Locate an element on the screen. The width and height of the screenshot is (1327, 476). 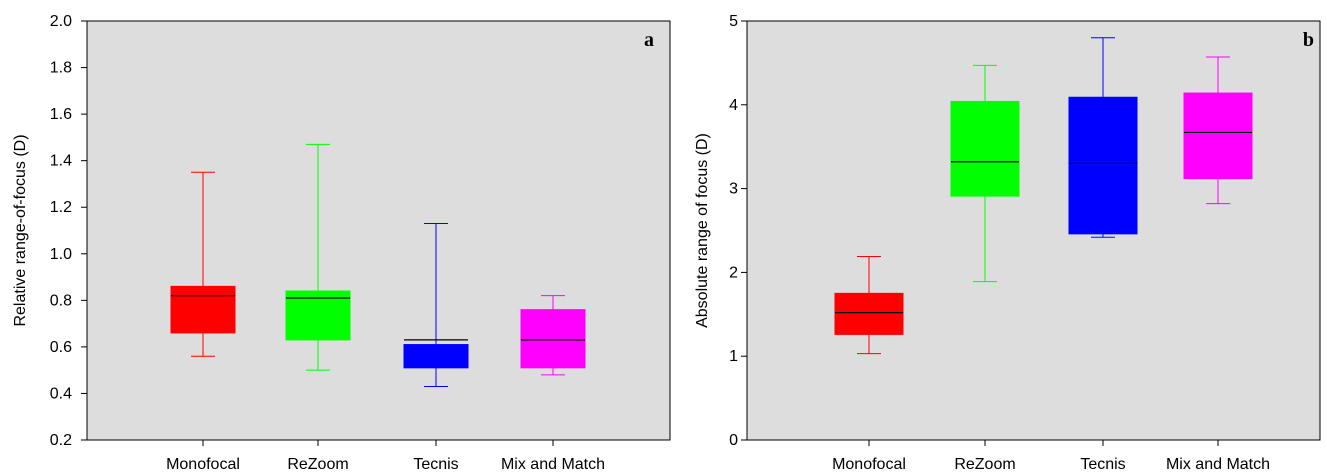
y-axis-label: Relative range-of-focus (D) is located at coordinates (20, 230).